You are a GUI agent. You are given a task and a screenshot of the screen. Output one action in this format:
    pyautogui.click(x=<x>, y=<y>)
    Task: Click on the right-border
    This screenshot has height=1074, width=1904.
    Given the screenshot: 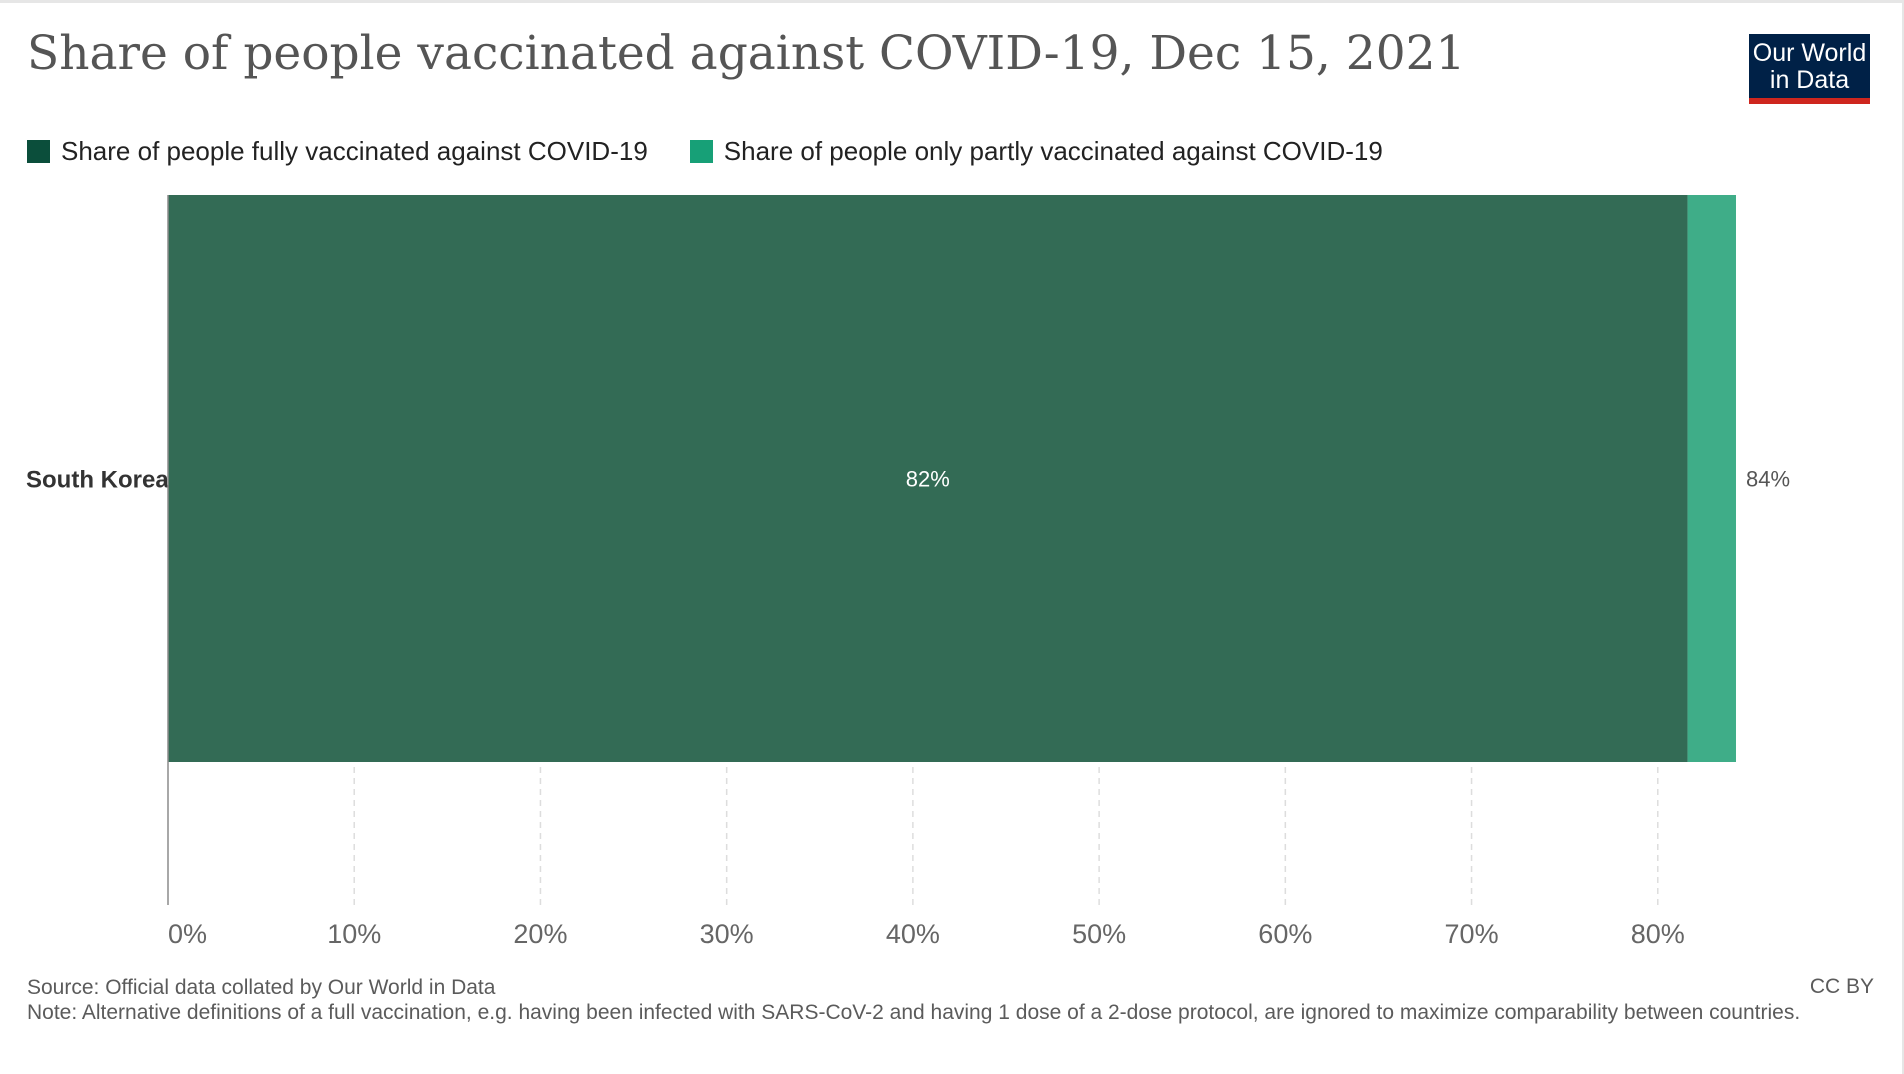 What is the action you would take?
    pyautogui.click(x=1903, y=537)
    